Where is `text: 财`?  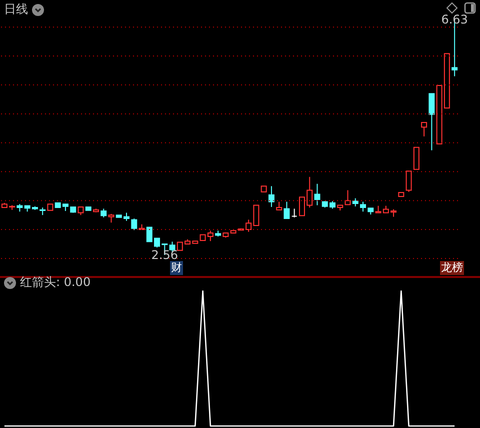
text: 财 is located at coordinates (176, 268).